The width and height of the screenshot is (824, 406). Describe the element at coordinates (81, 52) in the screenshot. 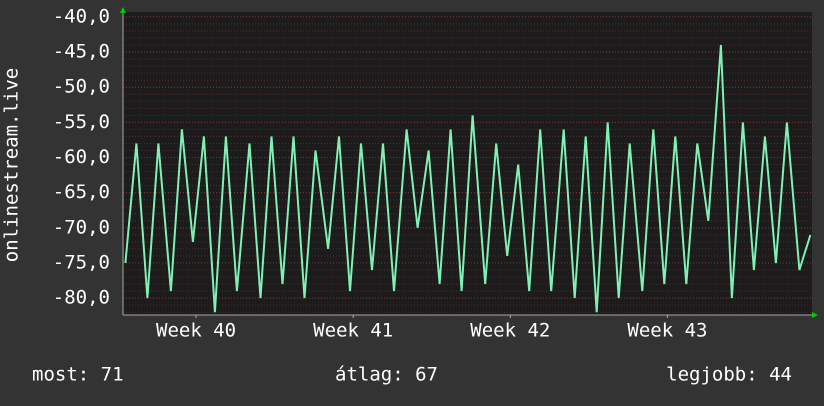

I see `y-tick-label: -45,0` at that location.